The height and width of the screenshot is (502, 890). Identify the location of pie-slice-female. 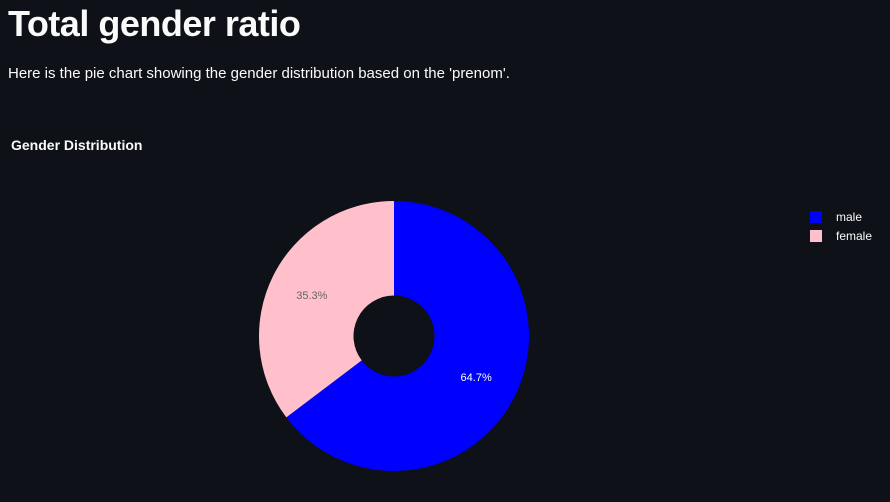
(326, 309).